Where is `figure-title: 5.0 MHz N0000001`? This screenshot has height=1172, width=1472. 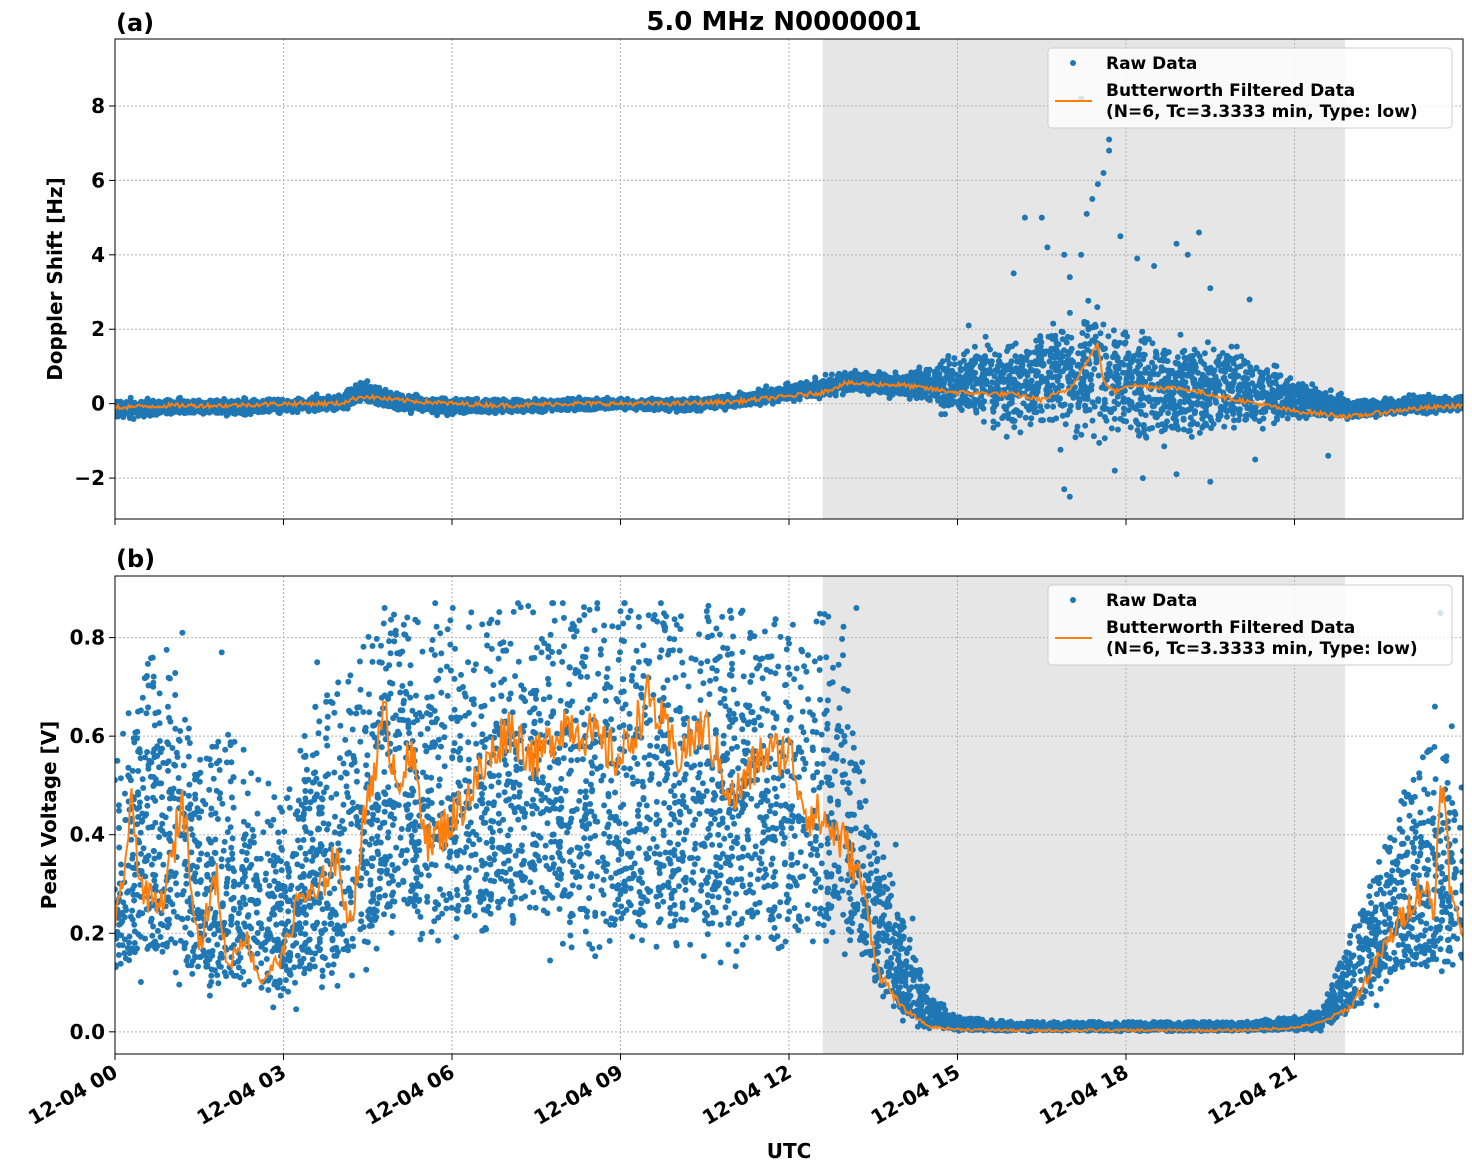 figure-title: 5.0 MHz N0000001 is located at coordinates (783, 22).